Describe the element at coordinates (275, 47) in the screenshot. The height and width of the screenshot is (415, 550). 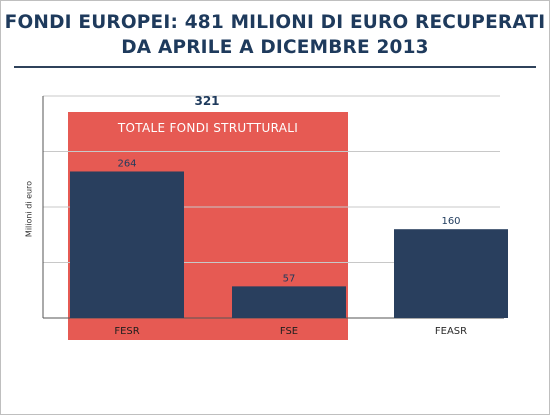
I see `chart-title-line-2: DA APRILE A DICEMBRE 2013` at that location.